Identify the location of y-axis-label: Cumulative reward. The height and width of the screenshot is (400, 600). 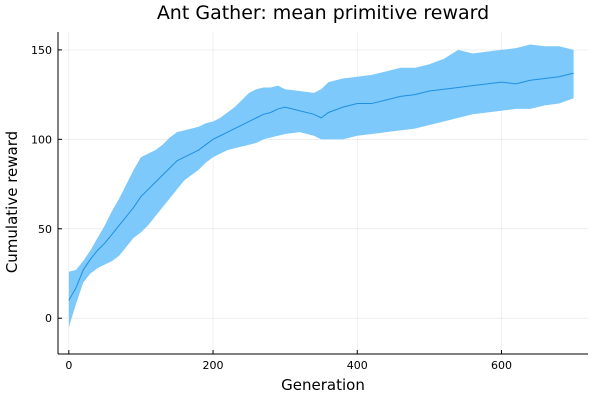
(12, 202).